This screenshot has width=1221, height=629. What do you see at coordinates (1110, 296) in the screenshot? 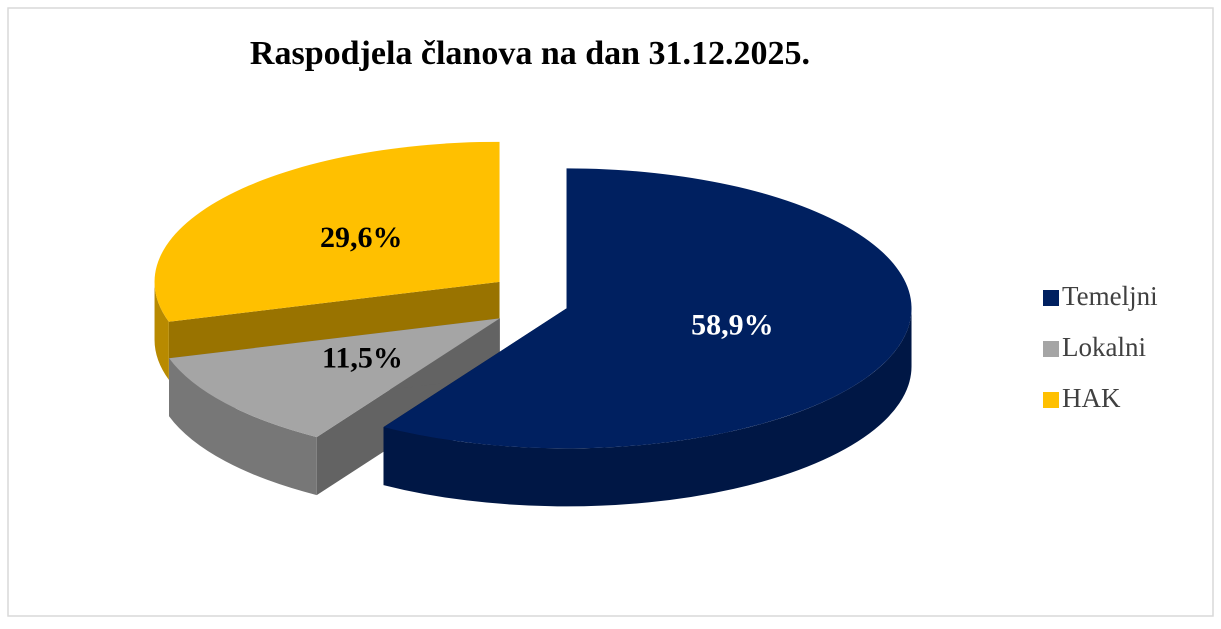
I see `legend-label: Temeljni` at bounding box center [1110, 296].